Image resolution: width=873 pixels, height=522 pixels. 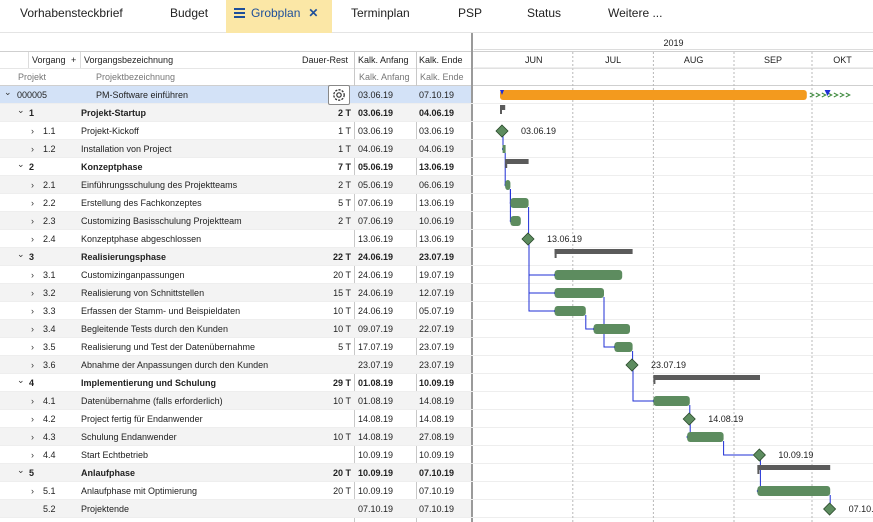 What do you see at coordinates (436, 257) in the screenshot?
I see `task-row: ⌄ 3 Realisierungsphase 22 T 24.06.19 23.07.19` at bounding box center [436, 257].